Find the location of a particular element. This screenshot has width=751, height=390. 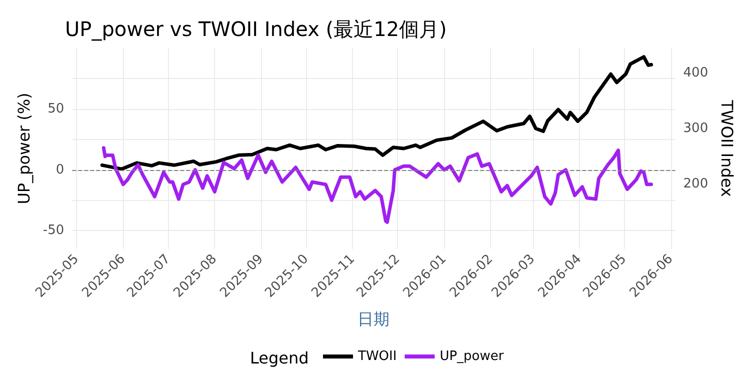

y2-axis-title: TWOII Index is located at coordinates (727, 148).